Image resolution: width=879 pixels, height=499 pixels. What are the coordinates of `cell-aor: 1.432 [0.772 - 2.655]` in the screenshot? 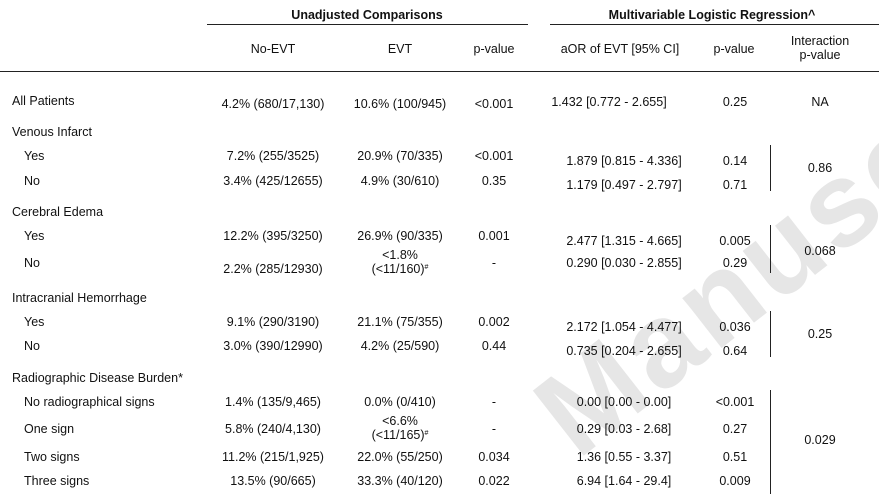 It's located at (609, 102).